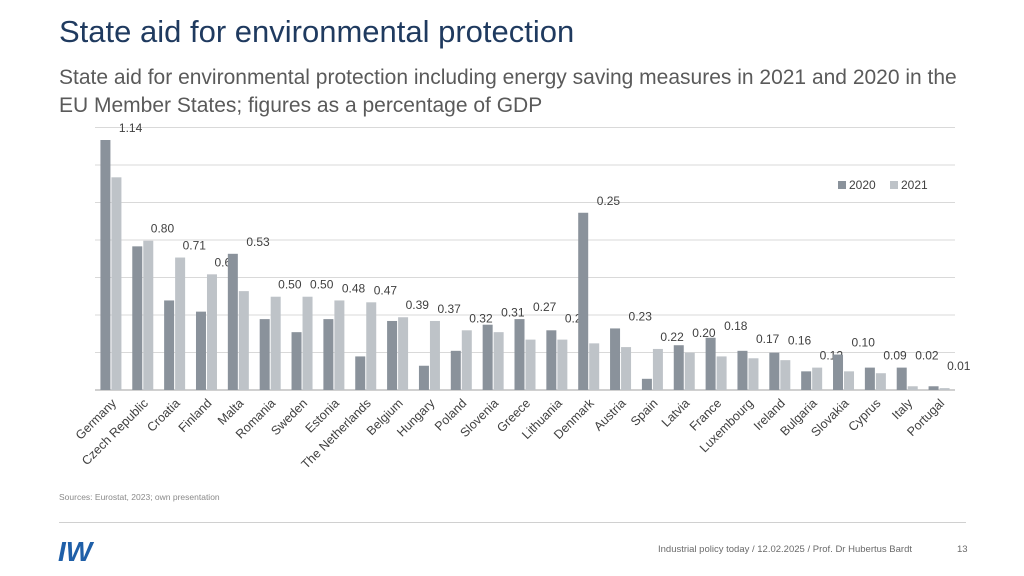  Describe the element at coordinates (386, 290) in the screenshot. I see `data-label-2021: 0.47` at that location.